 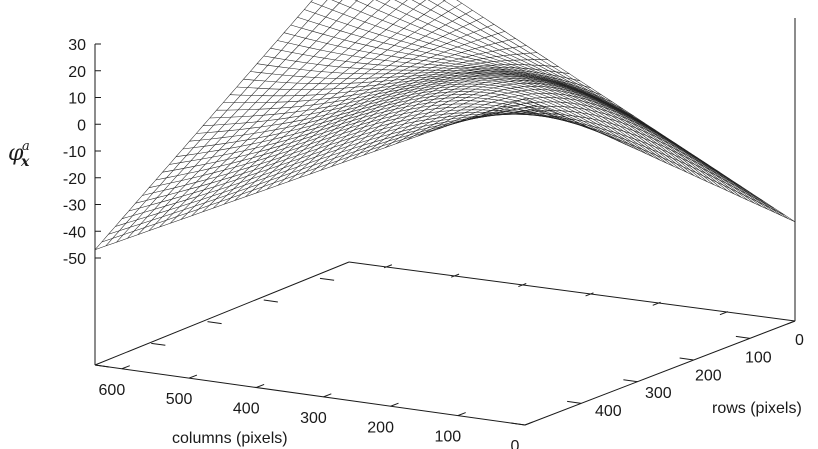 What do you see at coordinates (222, 313) in the screenshot?
I see `back-row-edge` at bounding box center [222, 313].